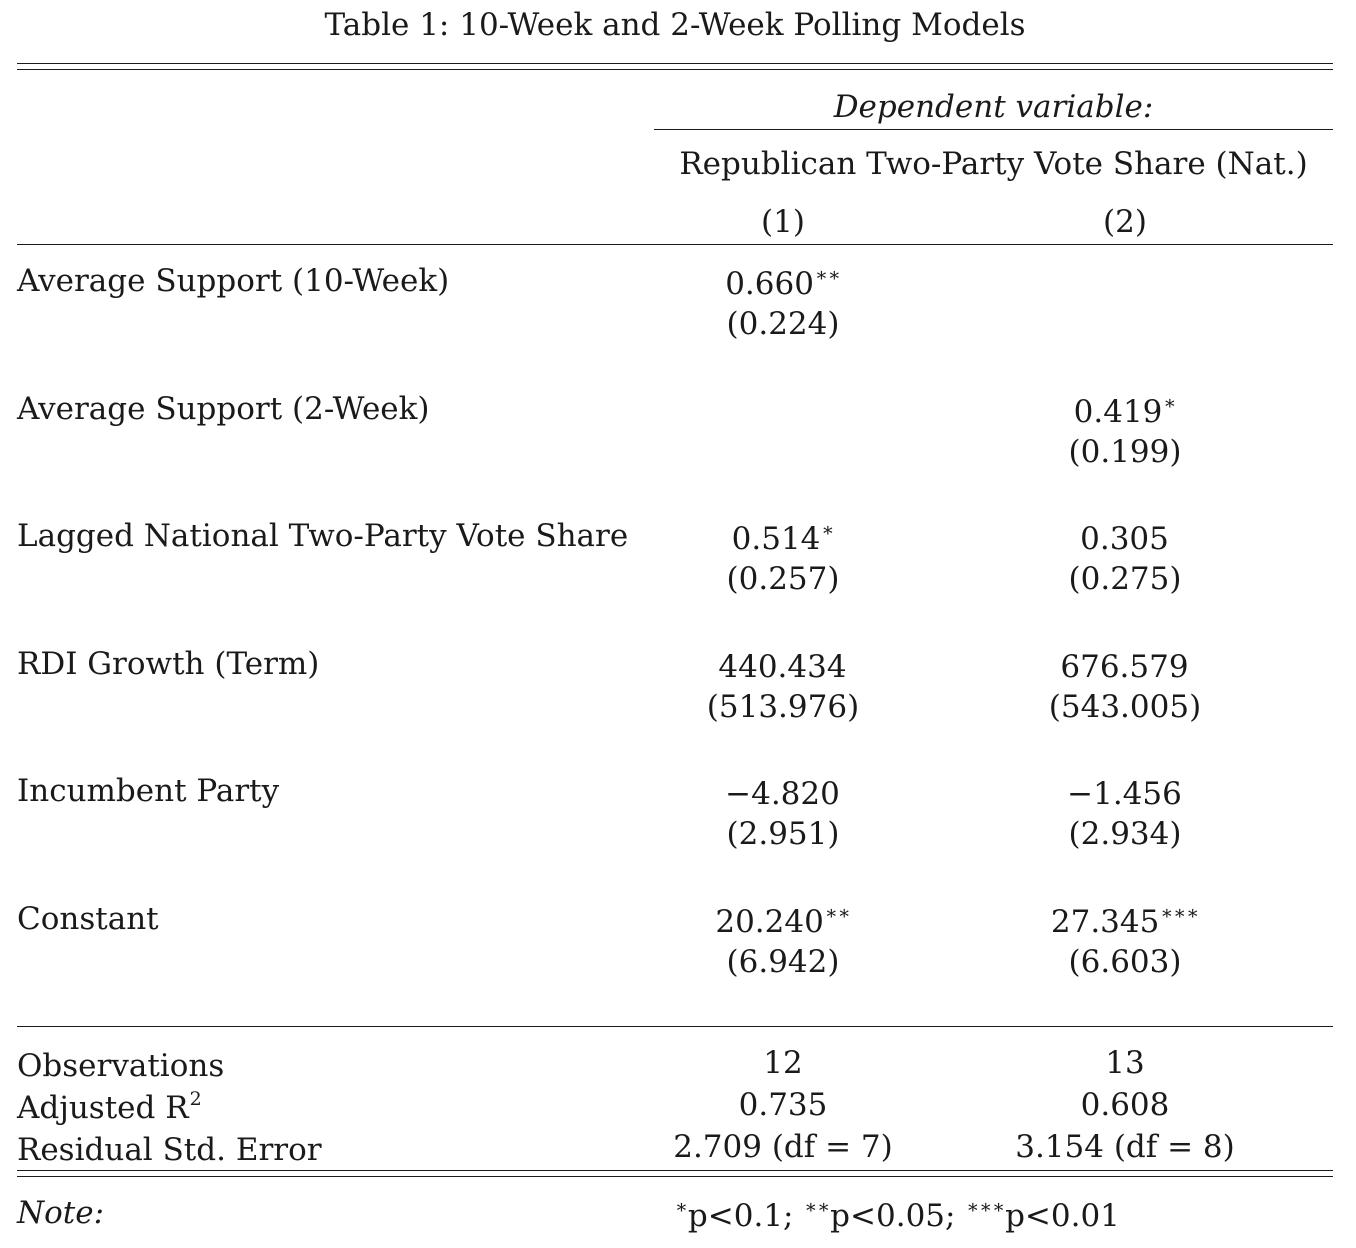  What do you see at coordinates (783, 1063) in the screenshot?
I see `stat-col1: 12` at bounding box center [783, 1063].